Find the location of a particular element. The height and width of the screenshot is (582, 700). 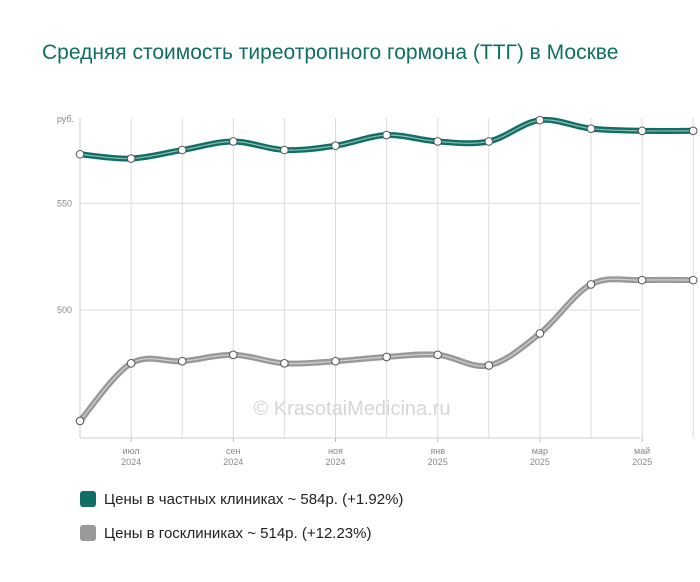

y-axis-unit-label: руб. is located at coordinates (65, 119).